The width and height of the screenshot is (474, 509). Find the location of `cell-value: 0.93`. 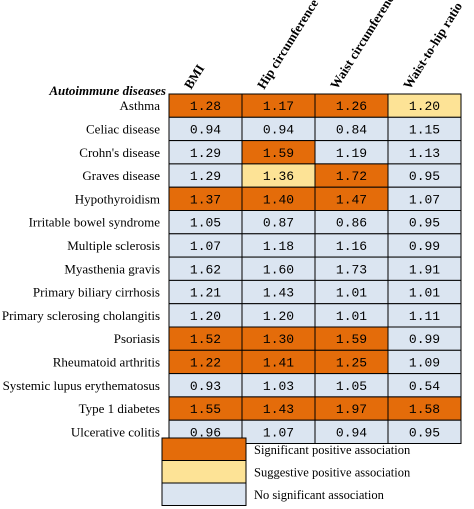

cell-value: 0.93 is located at coordinates (205, 386).